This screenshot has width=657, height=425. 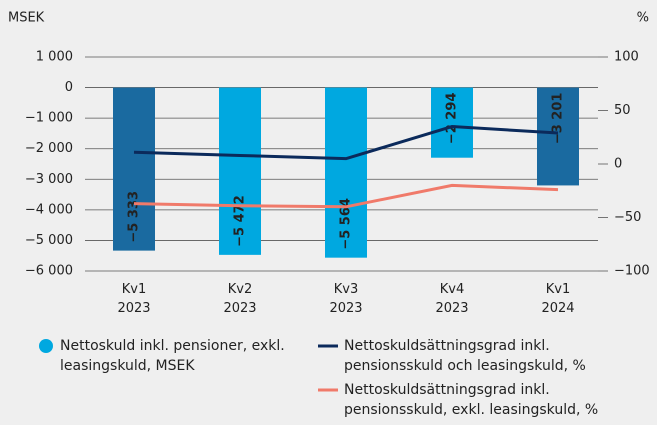 I want to click on y-tick-label: 1 000, so click(x=54, y=57).